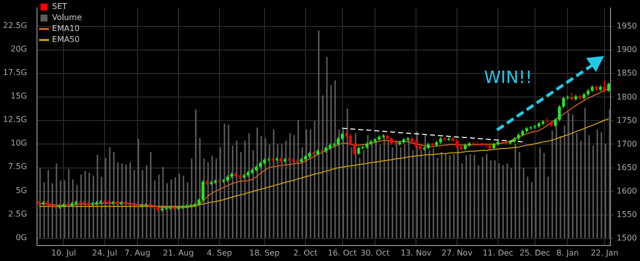 The width and height of the screenshot is (640, 261). I want to click on y2-tick-label: 15G, so click(19, 96).